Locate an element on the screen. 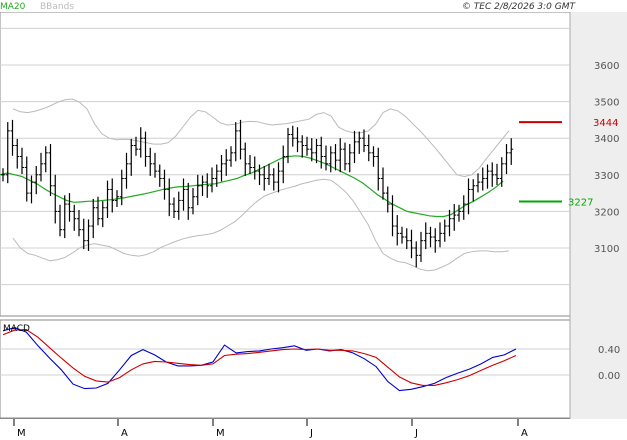 The height and width of the screenshot is (440, 627). macd-tick-label: 0.00 is located at coordinates (609, 376).